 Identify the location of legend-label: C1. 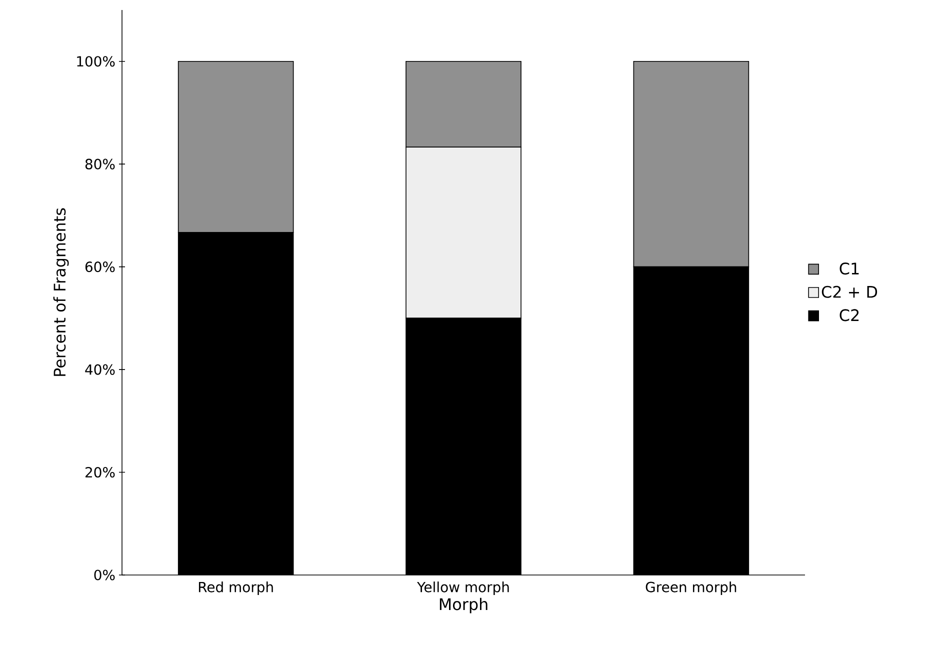
(849, 268).